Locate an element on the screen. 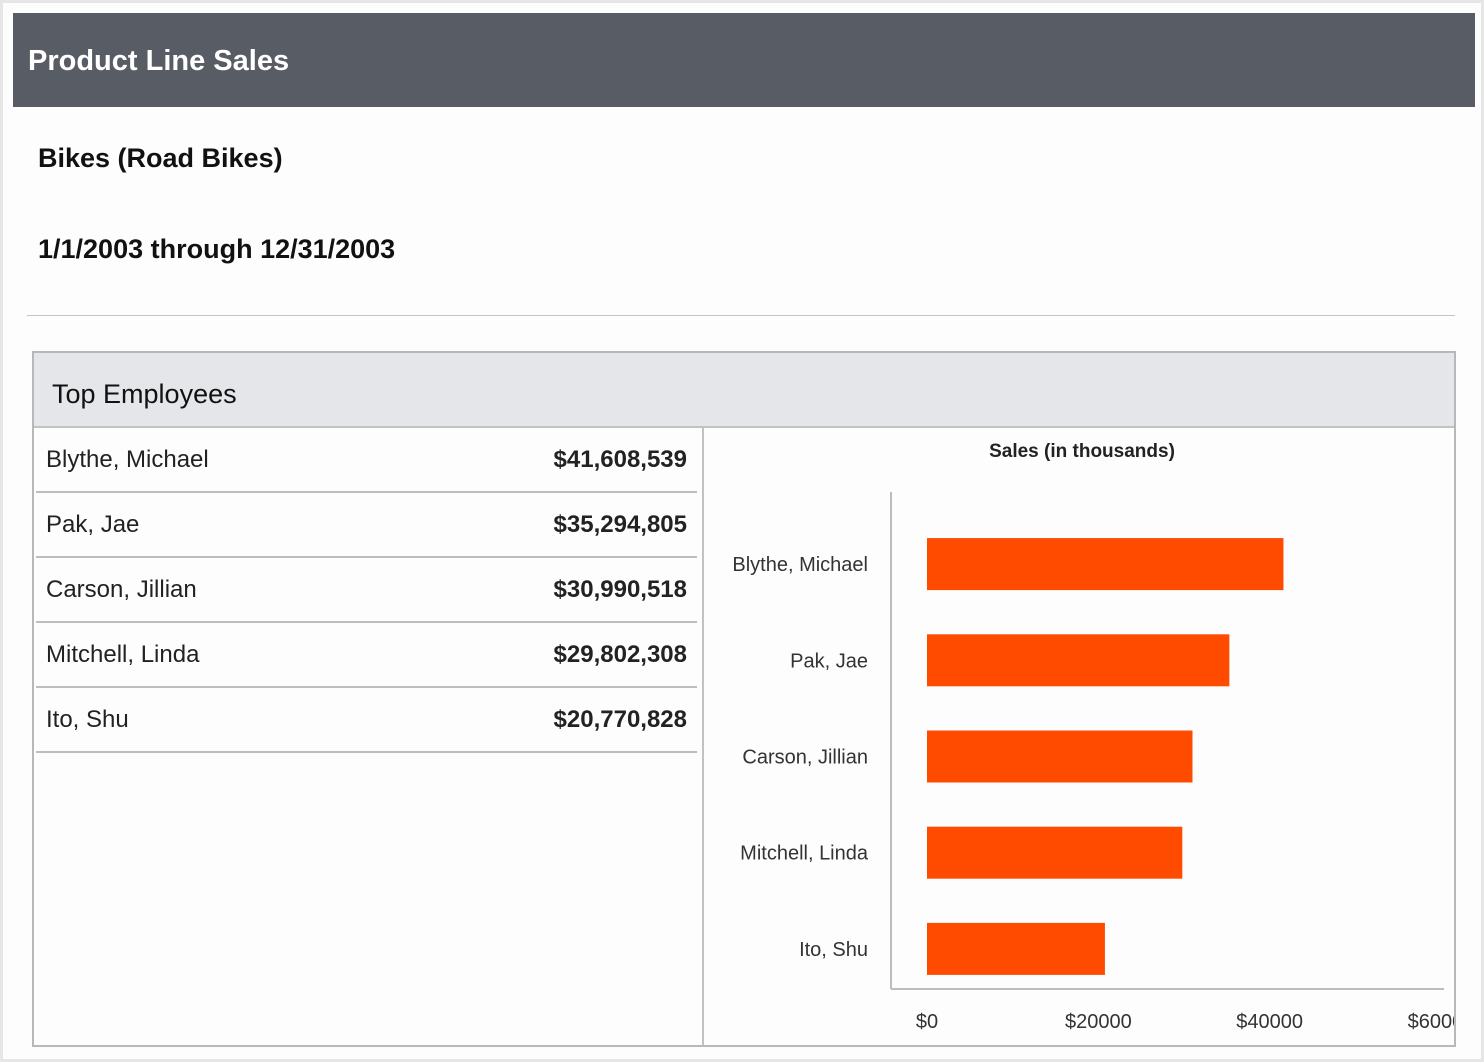 The image size is (1484, 1062). table-row: Ito, Shu $20,770,828 is located at coordinates (366, 720).